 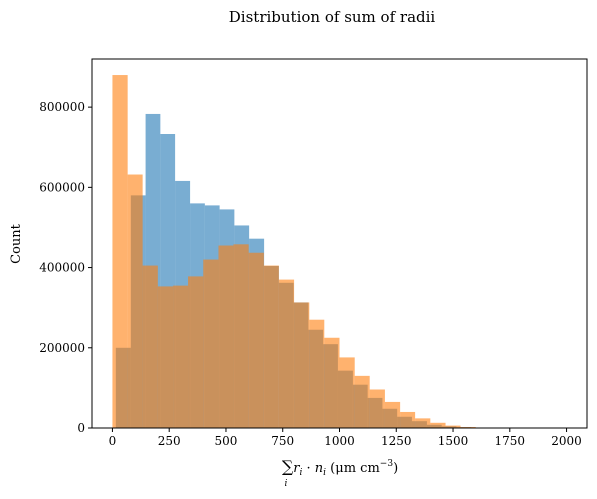 What do you see at coordinates (113, 441) in the screenshot?
I see `x-tick-label: 0` at bounding box center [113, 441].